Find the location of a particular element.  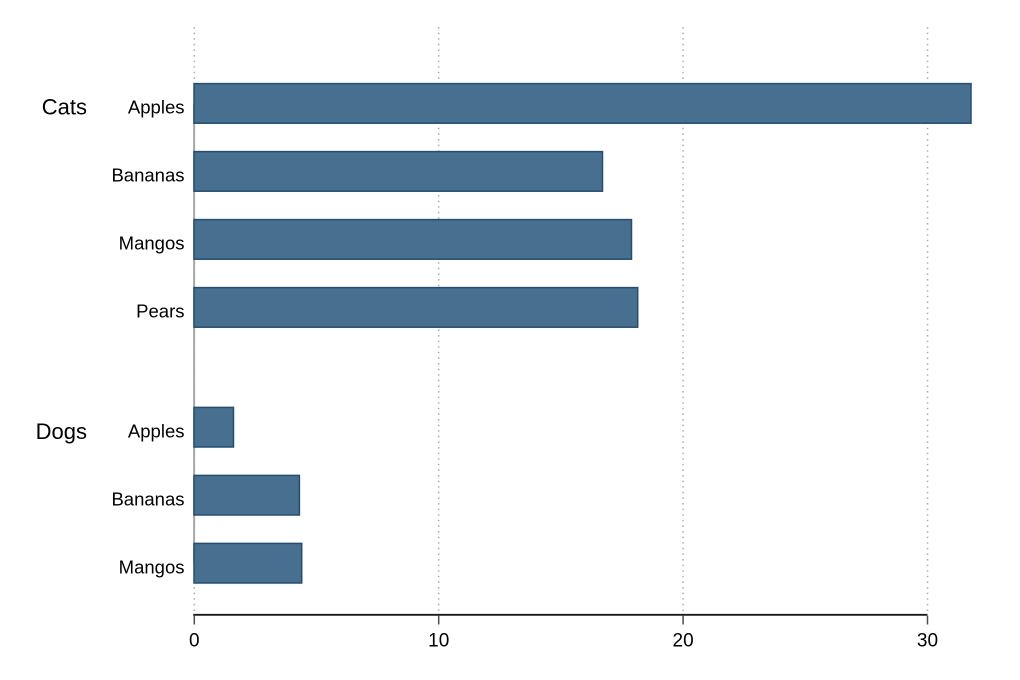

svg-text: 0 is located at coordinates (194, 640).